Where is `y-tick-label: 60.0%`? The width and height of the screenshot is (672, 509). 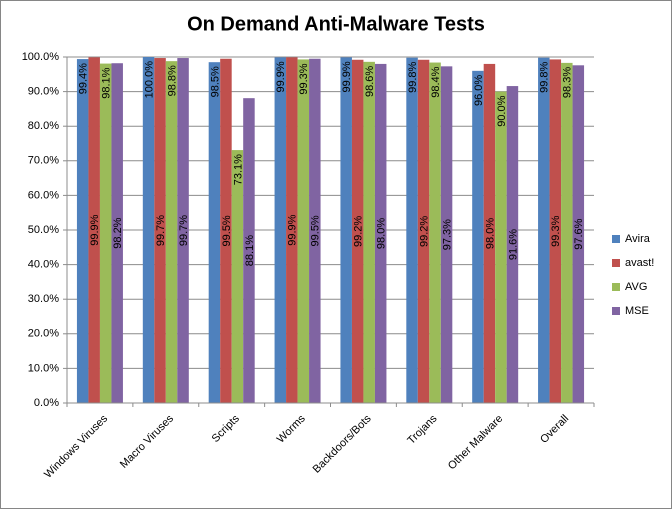 y-tick-label: 60.0% is located at coordinates (43, 195).